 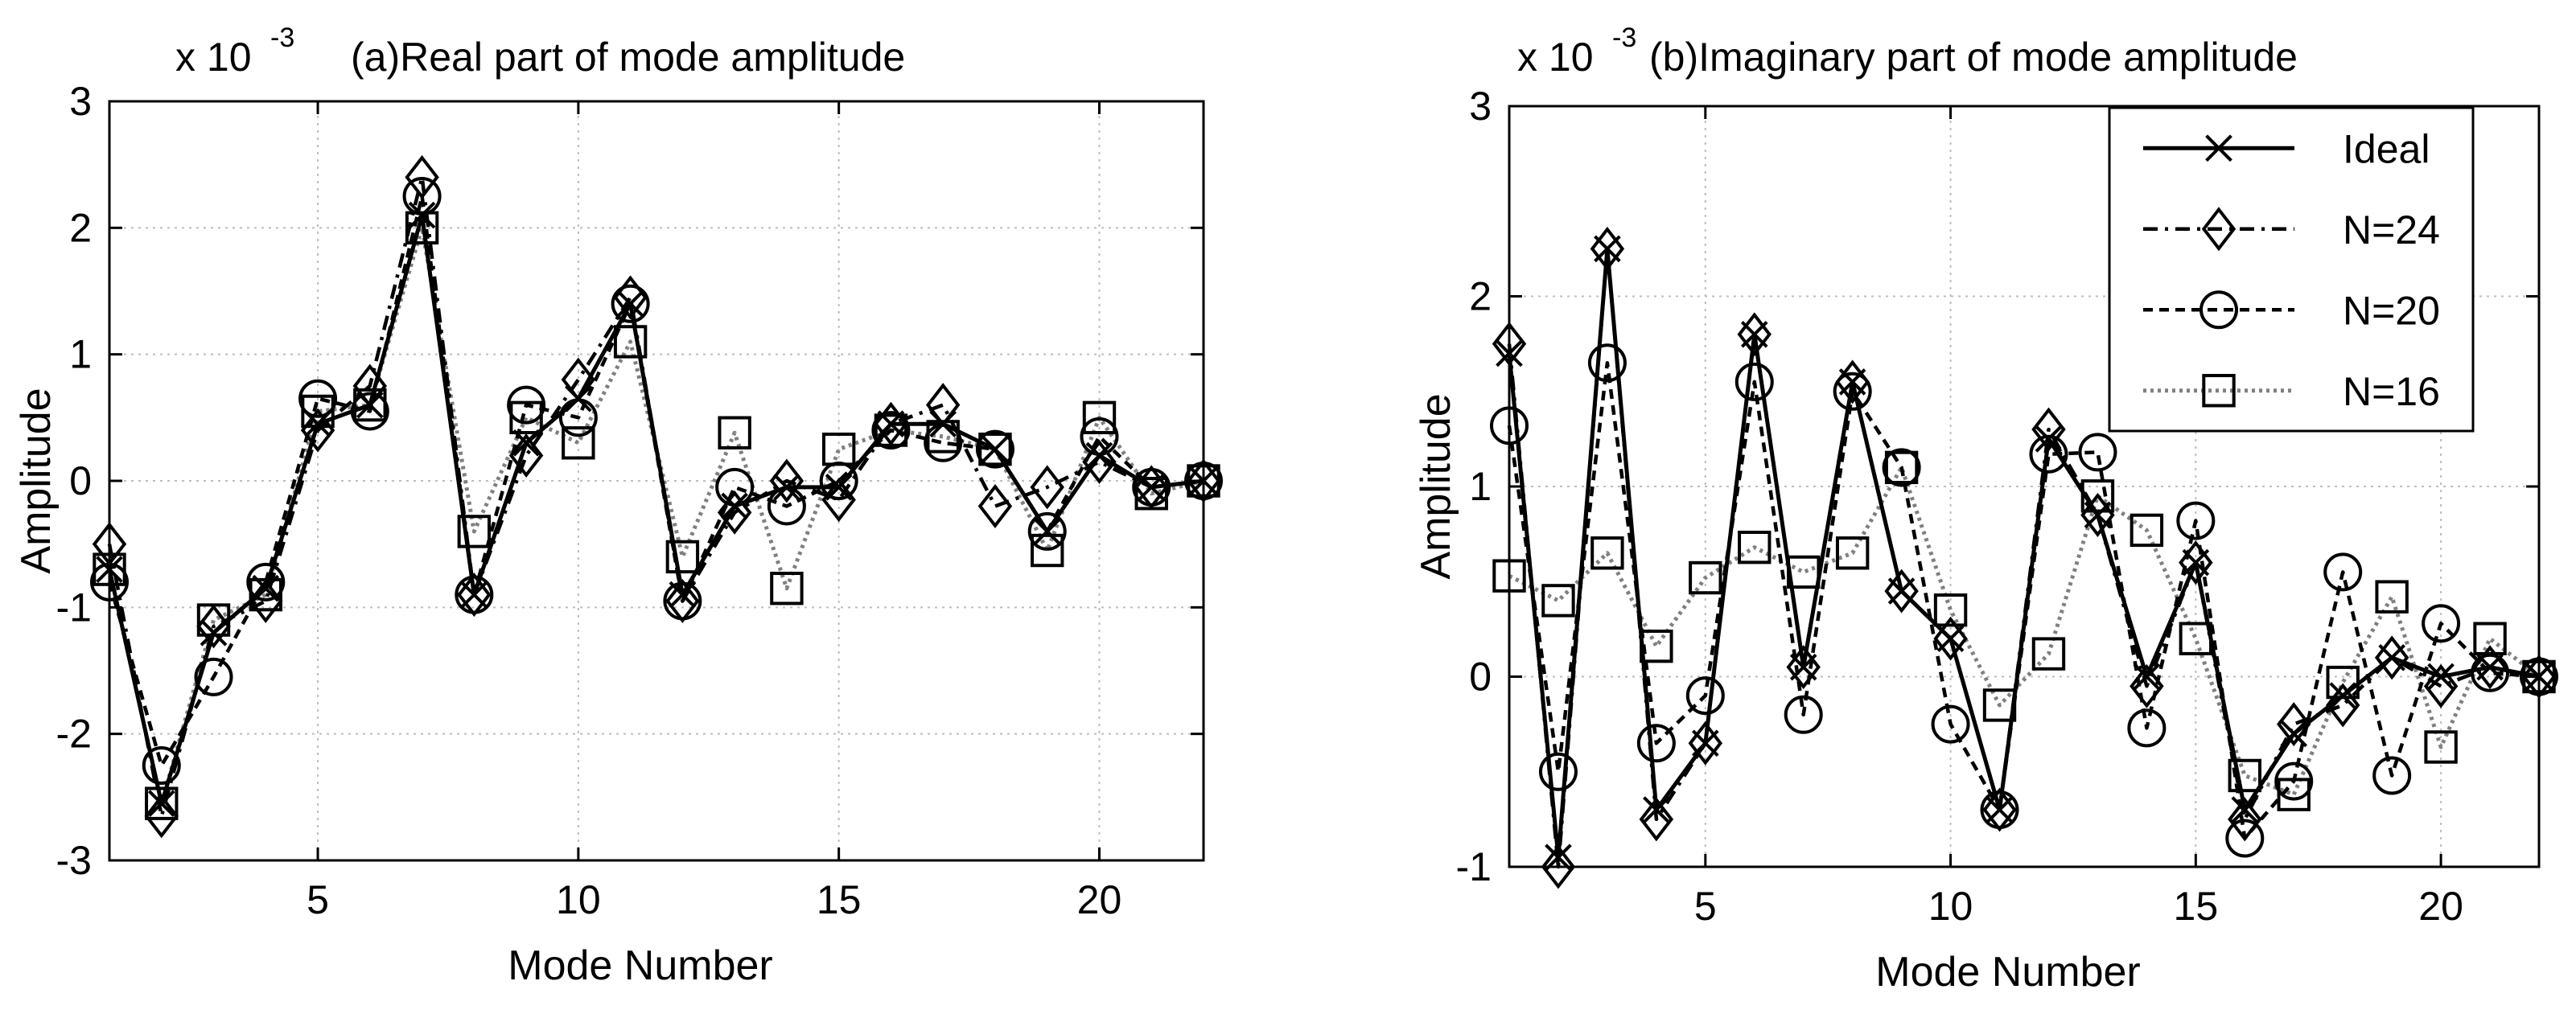 I want to click on y-tick-label: -2, so click(x=74, y=734).